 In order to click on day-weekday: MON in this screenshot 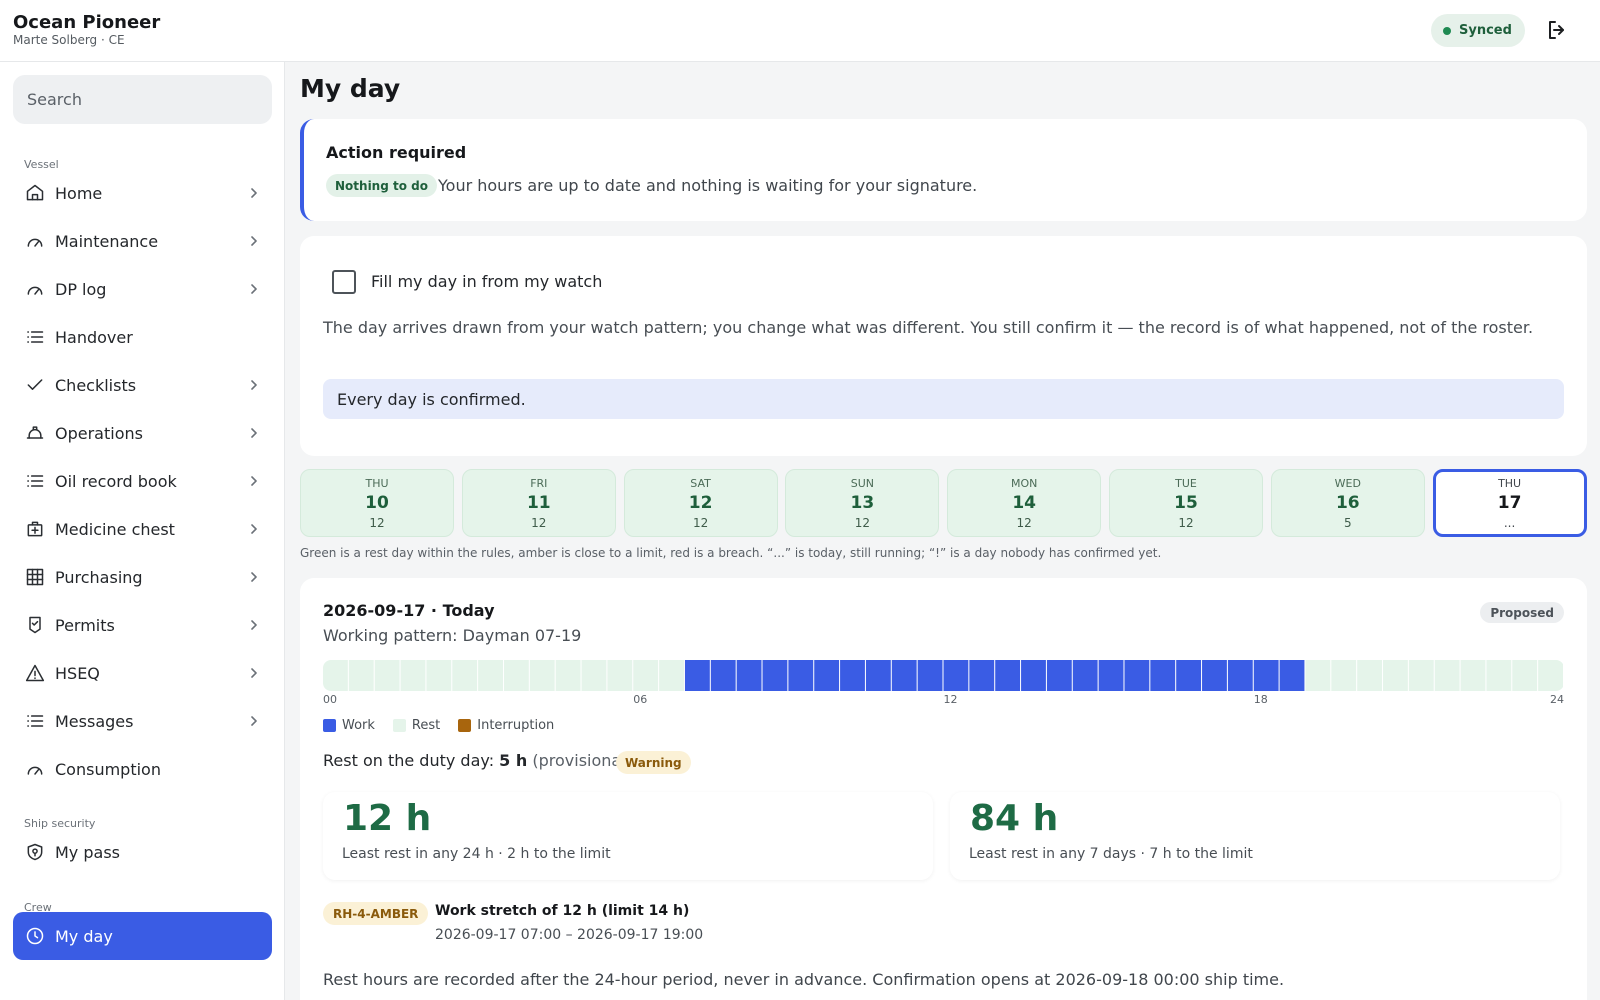, I will do `click(1024, 483)`.